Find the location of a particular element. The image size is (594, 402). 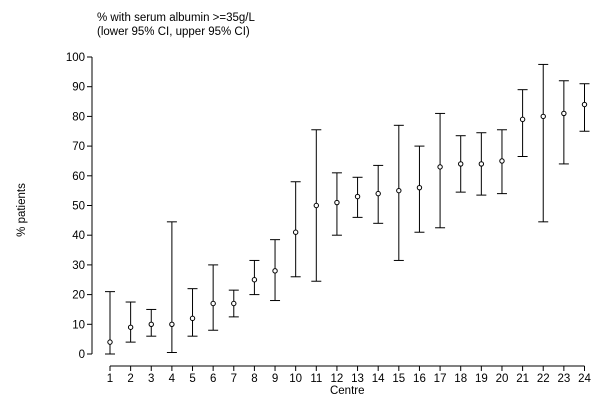

x-tick-label: 3 is located at coordinates (151, 379).